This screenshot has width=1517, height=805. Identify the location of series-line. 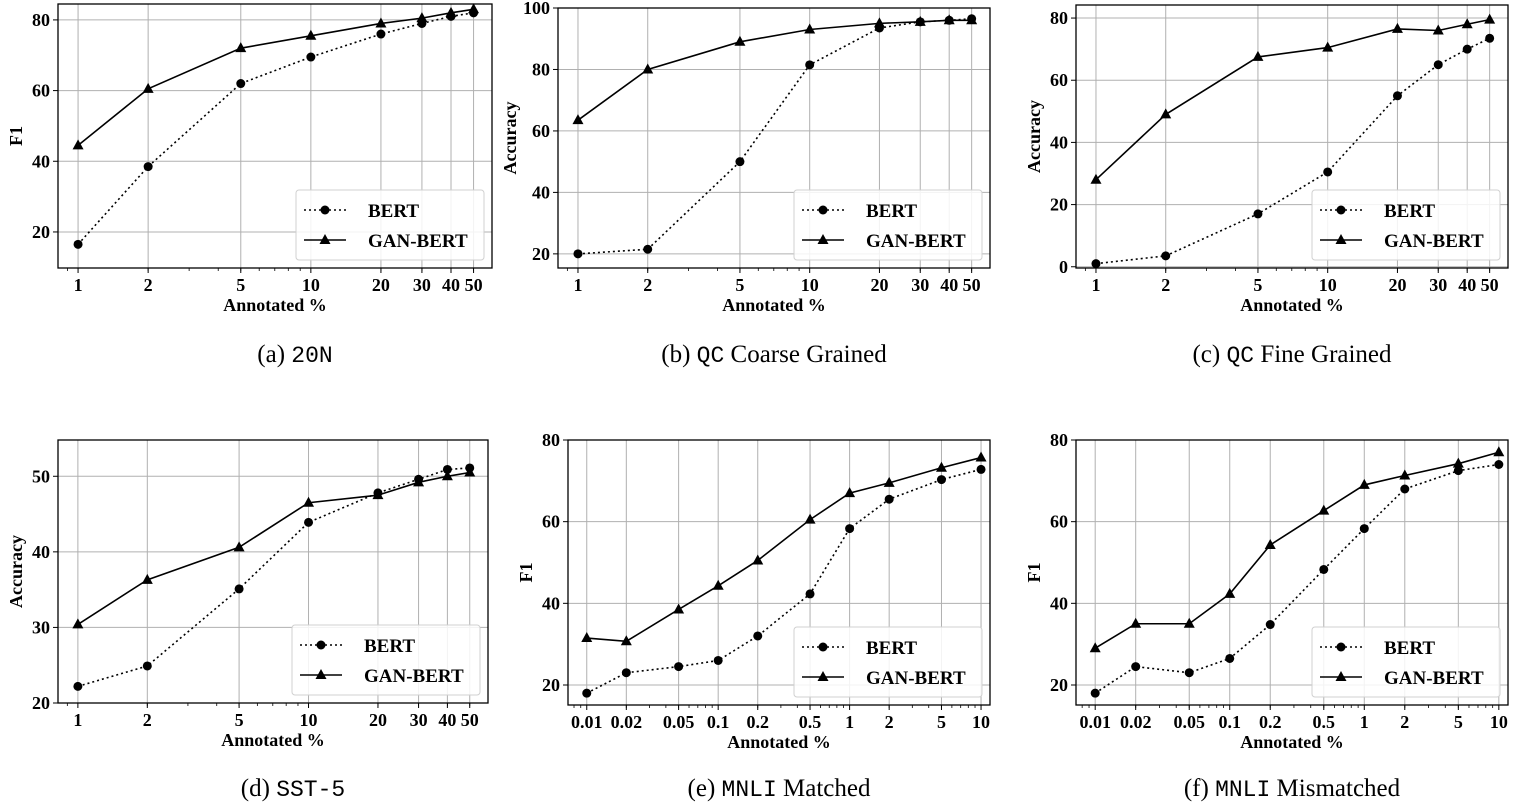
(1296, 578).